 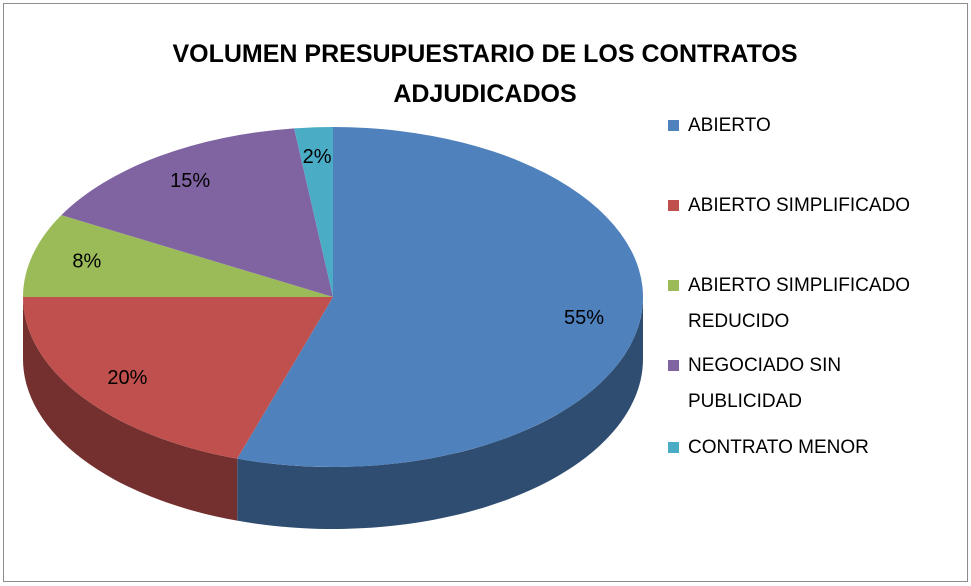 I want to click on legend-item: ABIERTO SIMPLIFICADO, so click(x=810, y=206).